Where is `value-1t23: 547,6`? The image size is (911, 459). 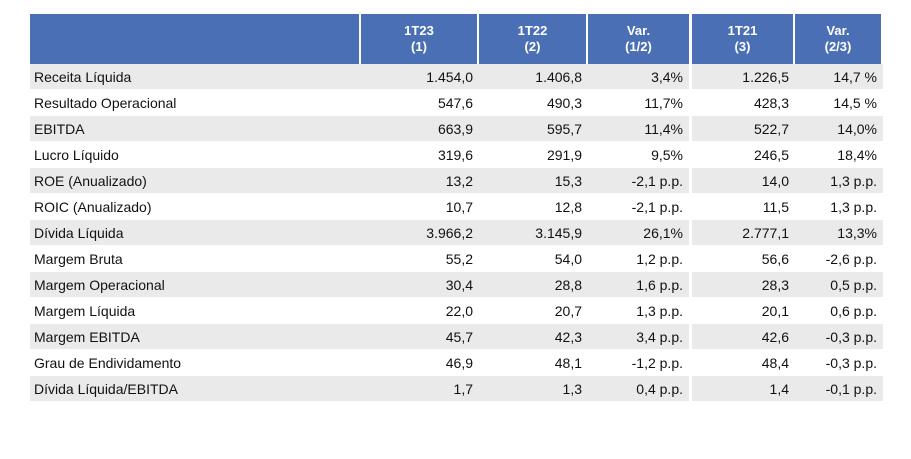
value-1t23: 547,6 is located at coordinates (420, 103).